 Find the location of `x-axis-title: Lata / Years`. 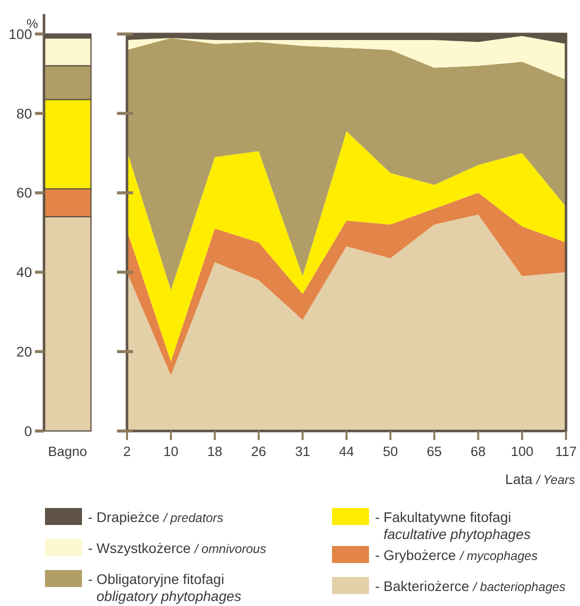

x-axis-title: Lata / Years is located at coordinates (540, 479).